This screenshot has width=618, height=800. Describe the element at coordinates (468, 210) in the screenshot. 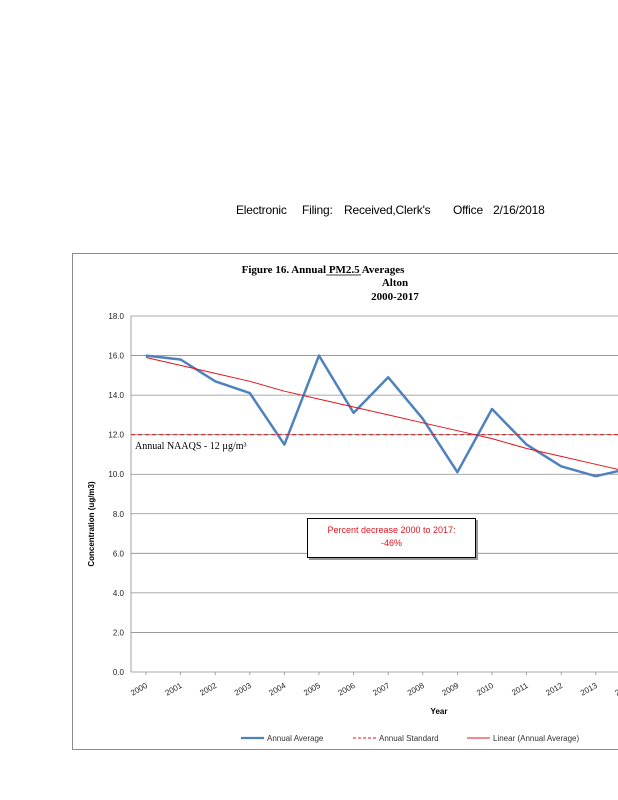

I see `filing-word-office: Office` at that location.